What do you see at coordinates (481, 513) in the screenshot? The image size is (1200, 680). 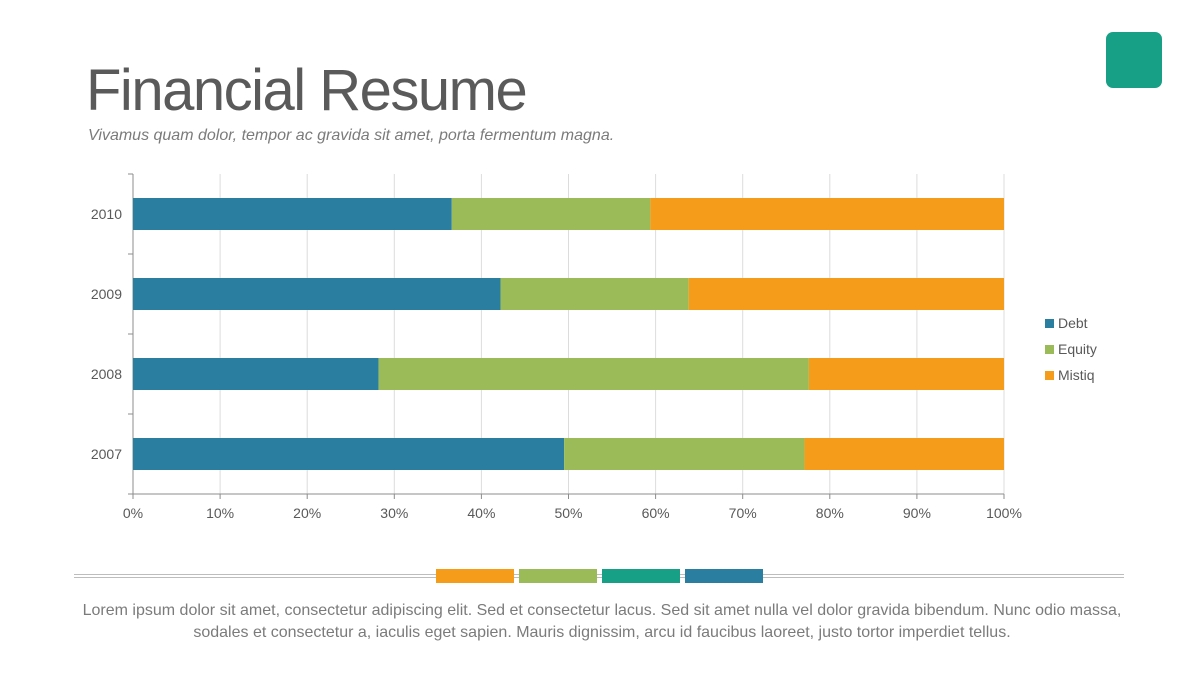 I see `x-tick-label: 40%` at bounding box center [481, 513].